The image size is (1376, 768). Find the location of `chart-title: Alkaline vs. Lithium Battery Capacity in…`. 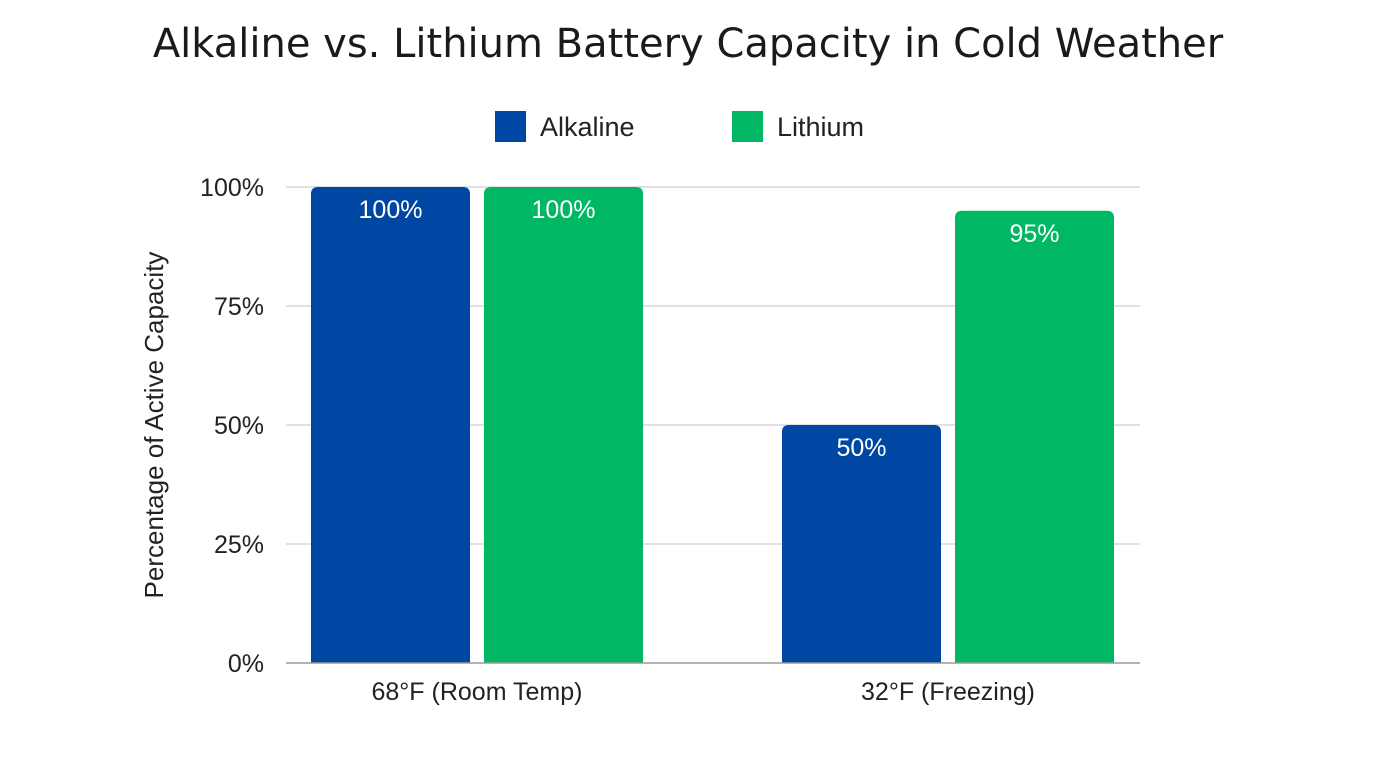

chart-title: Alkaline vs. Lithium Battery Capacity in… is located at coordinates (688, 44).